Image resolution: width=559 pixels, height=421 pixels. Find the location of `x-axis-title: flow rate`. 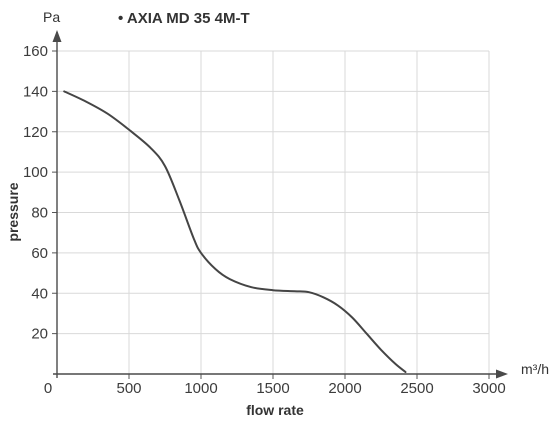

x-axis-title: flow rate is located at coordinates (275, 410).